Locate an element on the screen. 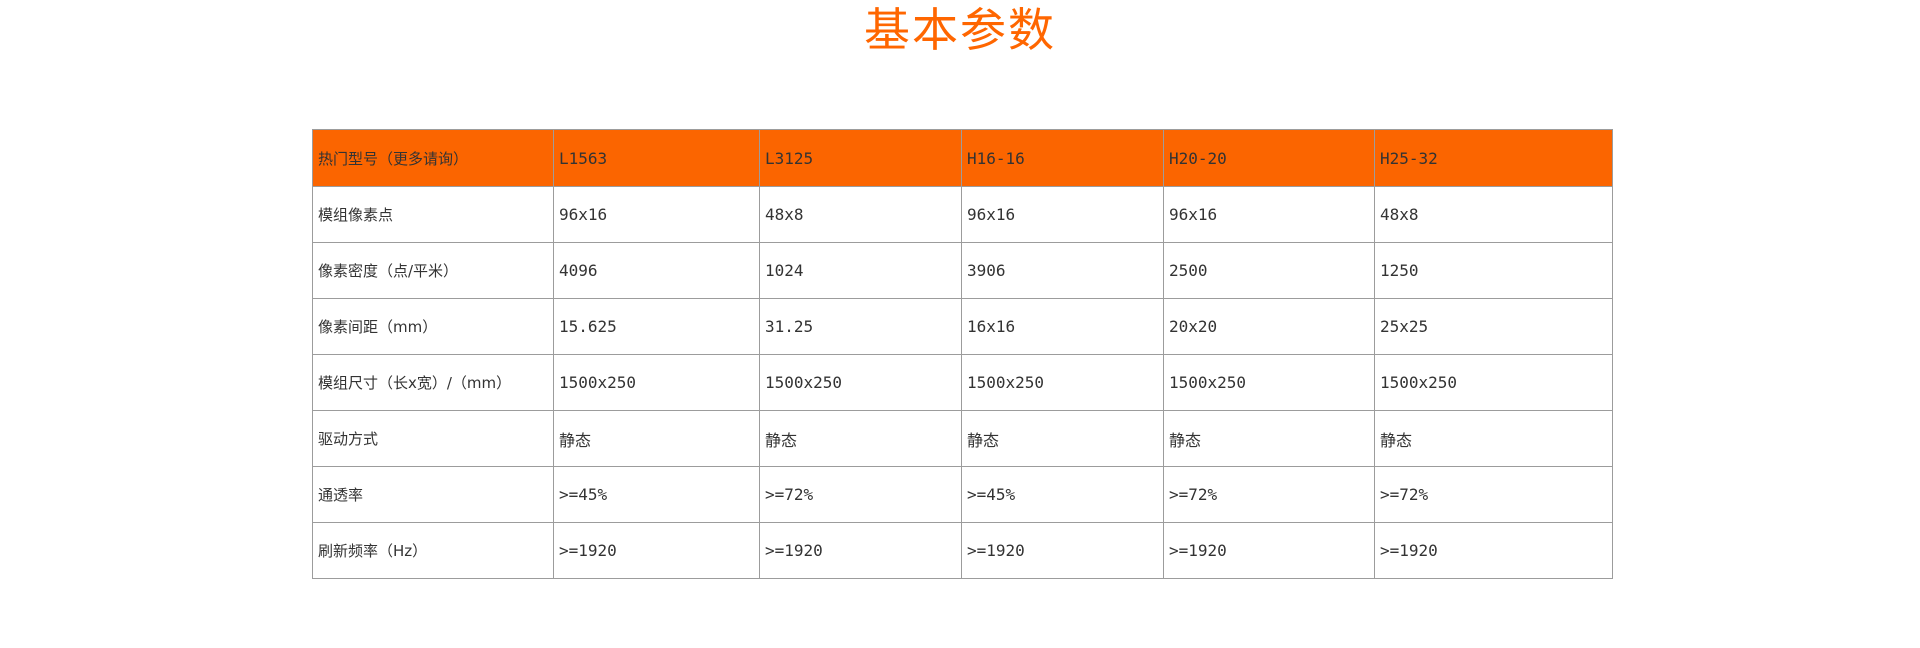 This screenshot has width=1920, height=648. table-row-transparency: 通透率 >=45% >=72% >=45% >=72% >=72% is located at coordinates (962, 494).